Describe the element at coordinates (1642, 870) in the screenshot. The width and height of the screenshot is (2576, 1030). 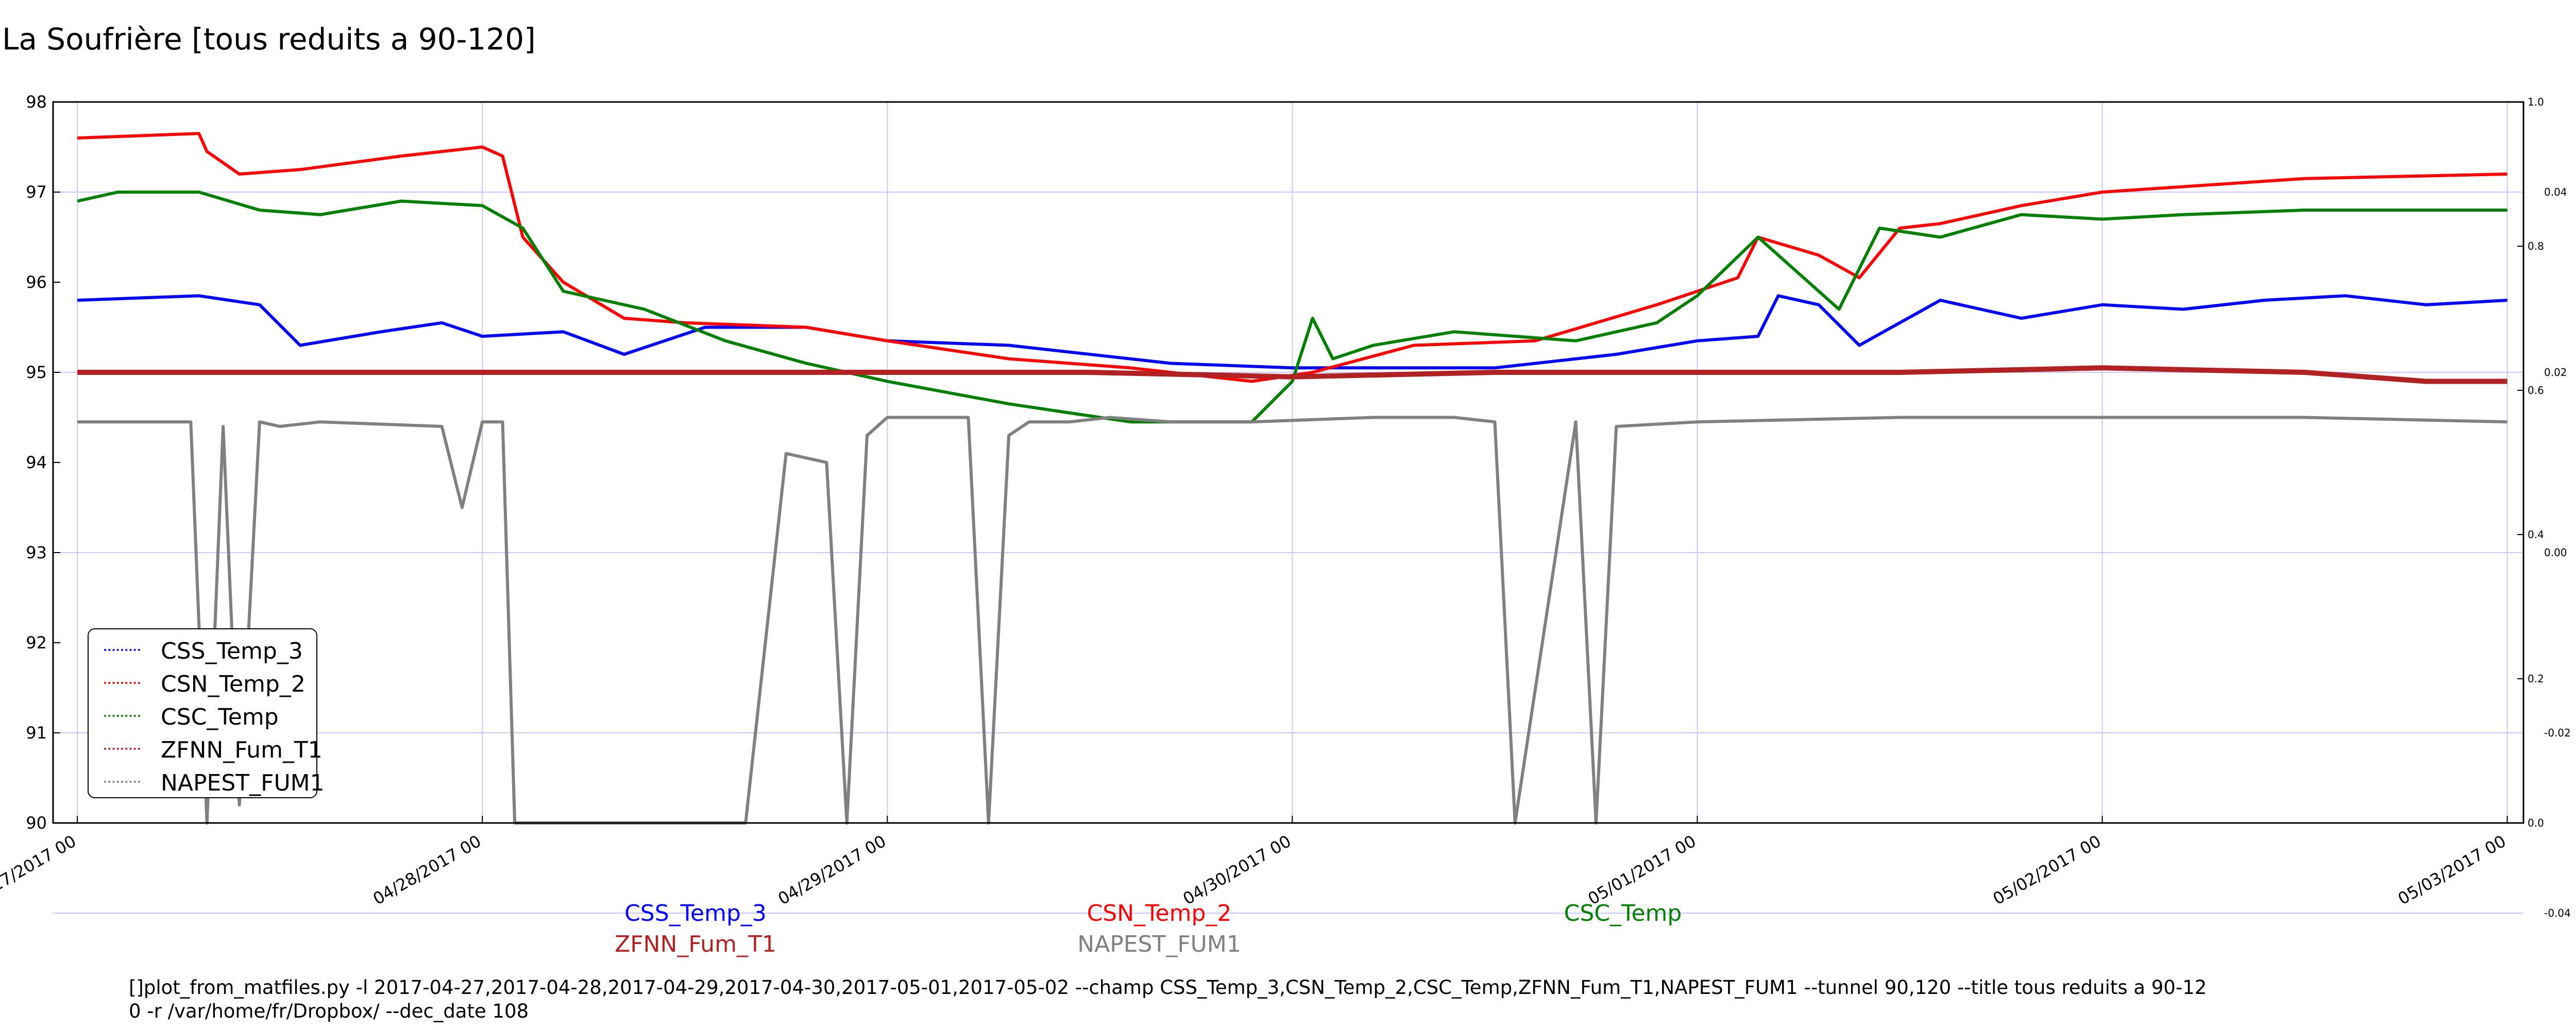
I see `x-tick-label: 05/01/2017 00` at that location.